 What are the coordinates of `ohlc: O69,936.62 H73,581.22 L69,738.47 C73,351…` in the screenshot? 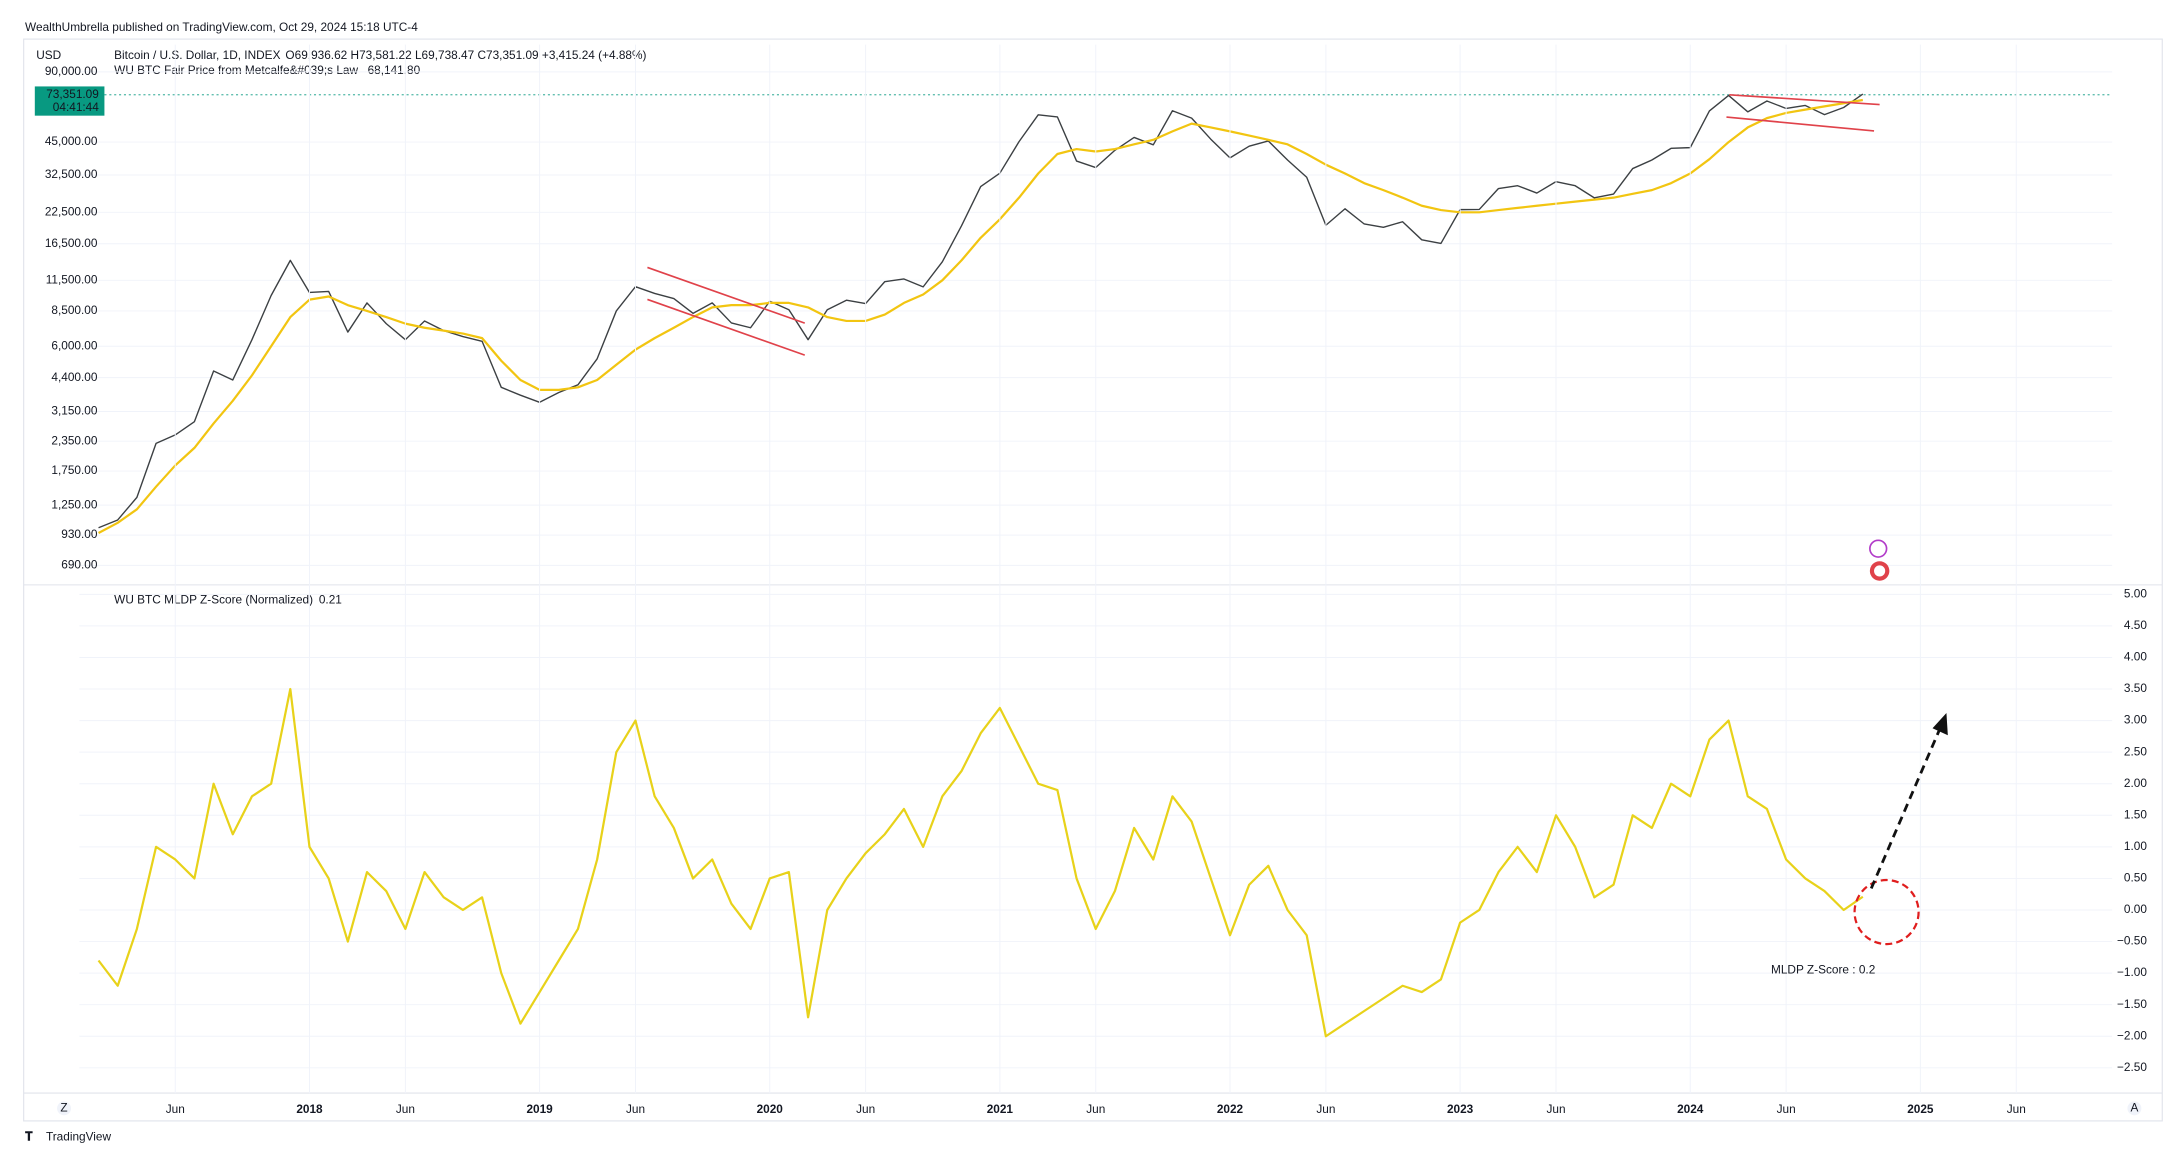 It's located at (465, 55).